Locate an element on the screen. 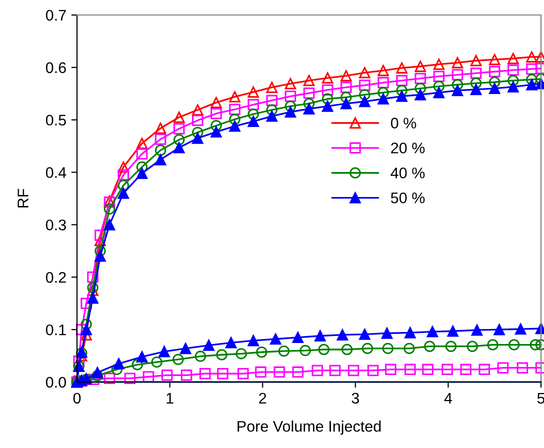  x-tick-label: 3 is located at coordinates (355, 398).